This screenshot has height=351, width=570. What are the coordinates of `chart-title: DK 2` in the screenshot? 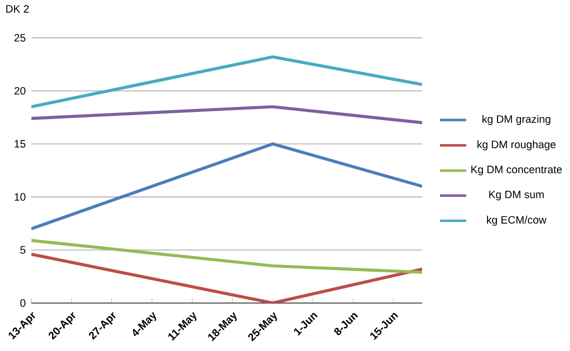 It's located at (17, 9).